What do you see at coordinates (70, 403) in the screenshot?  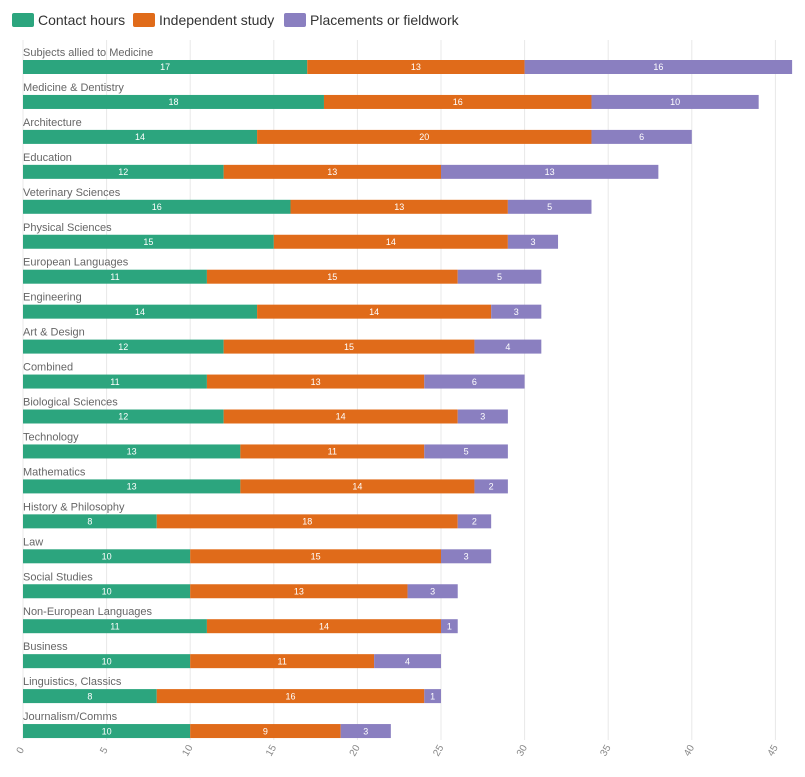 I see `category-label: Biological Sciences` at bounding box center [70, 403].